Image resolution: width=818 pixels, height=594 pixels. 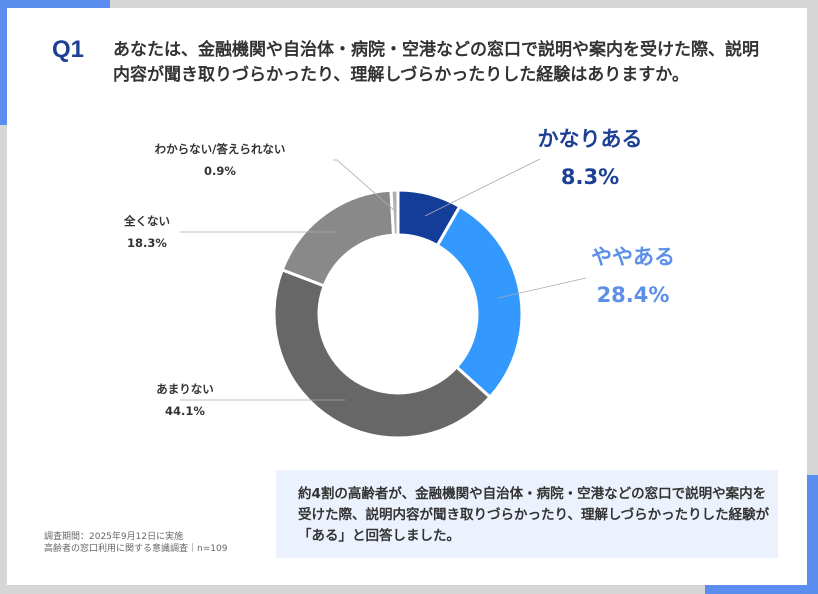 I want to click on label-wakaranai: わからない/答えられない 0.9%, so click(x=220, y=160).